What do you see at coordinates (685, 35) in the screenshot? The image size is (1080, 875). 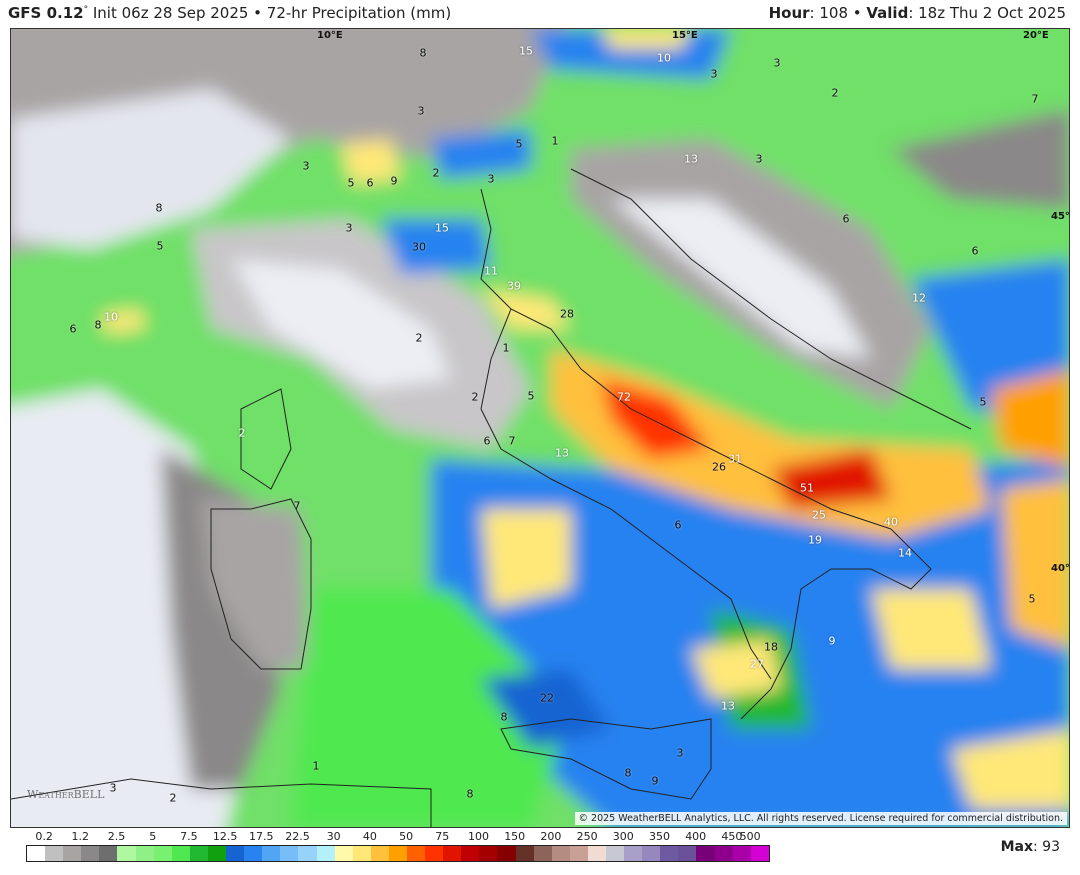 I see `grid-coordinate-label: 15°E` at bounding box center [685, 35].